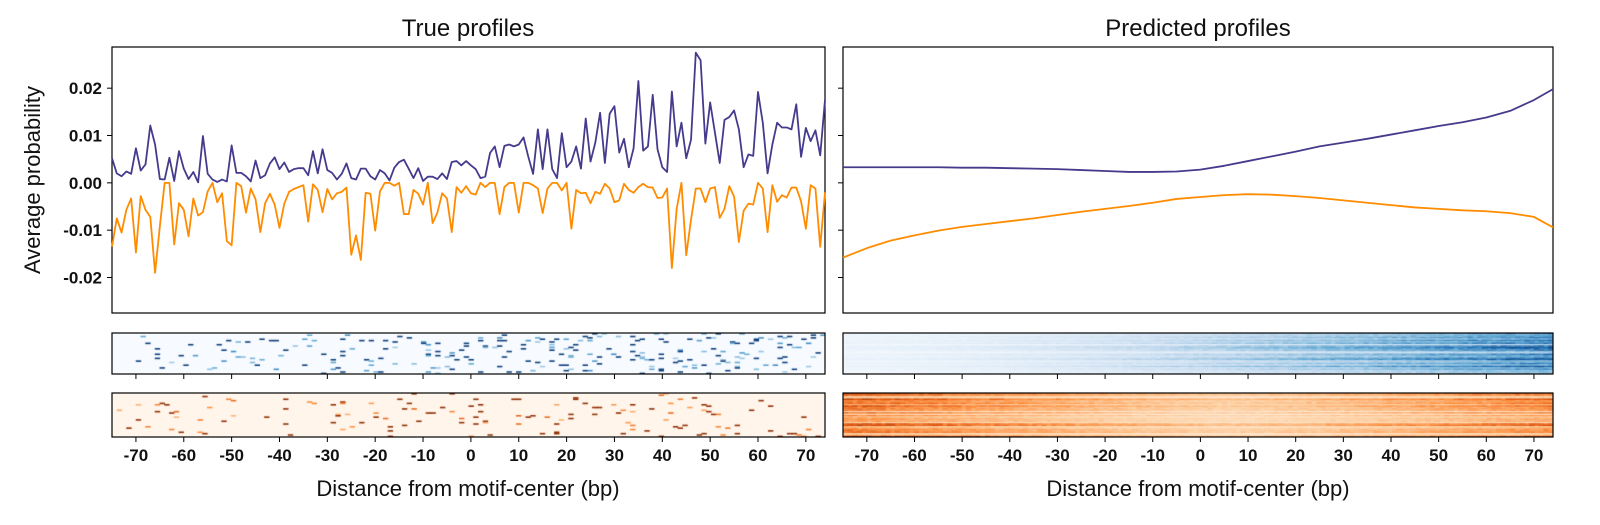 The image size is (1600, 525). What do you see at coordinates (85, 88) in the screenshot?
I see `y-tick-label: 0.02` at bounding box center [85, 88].